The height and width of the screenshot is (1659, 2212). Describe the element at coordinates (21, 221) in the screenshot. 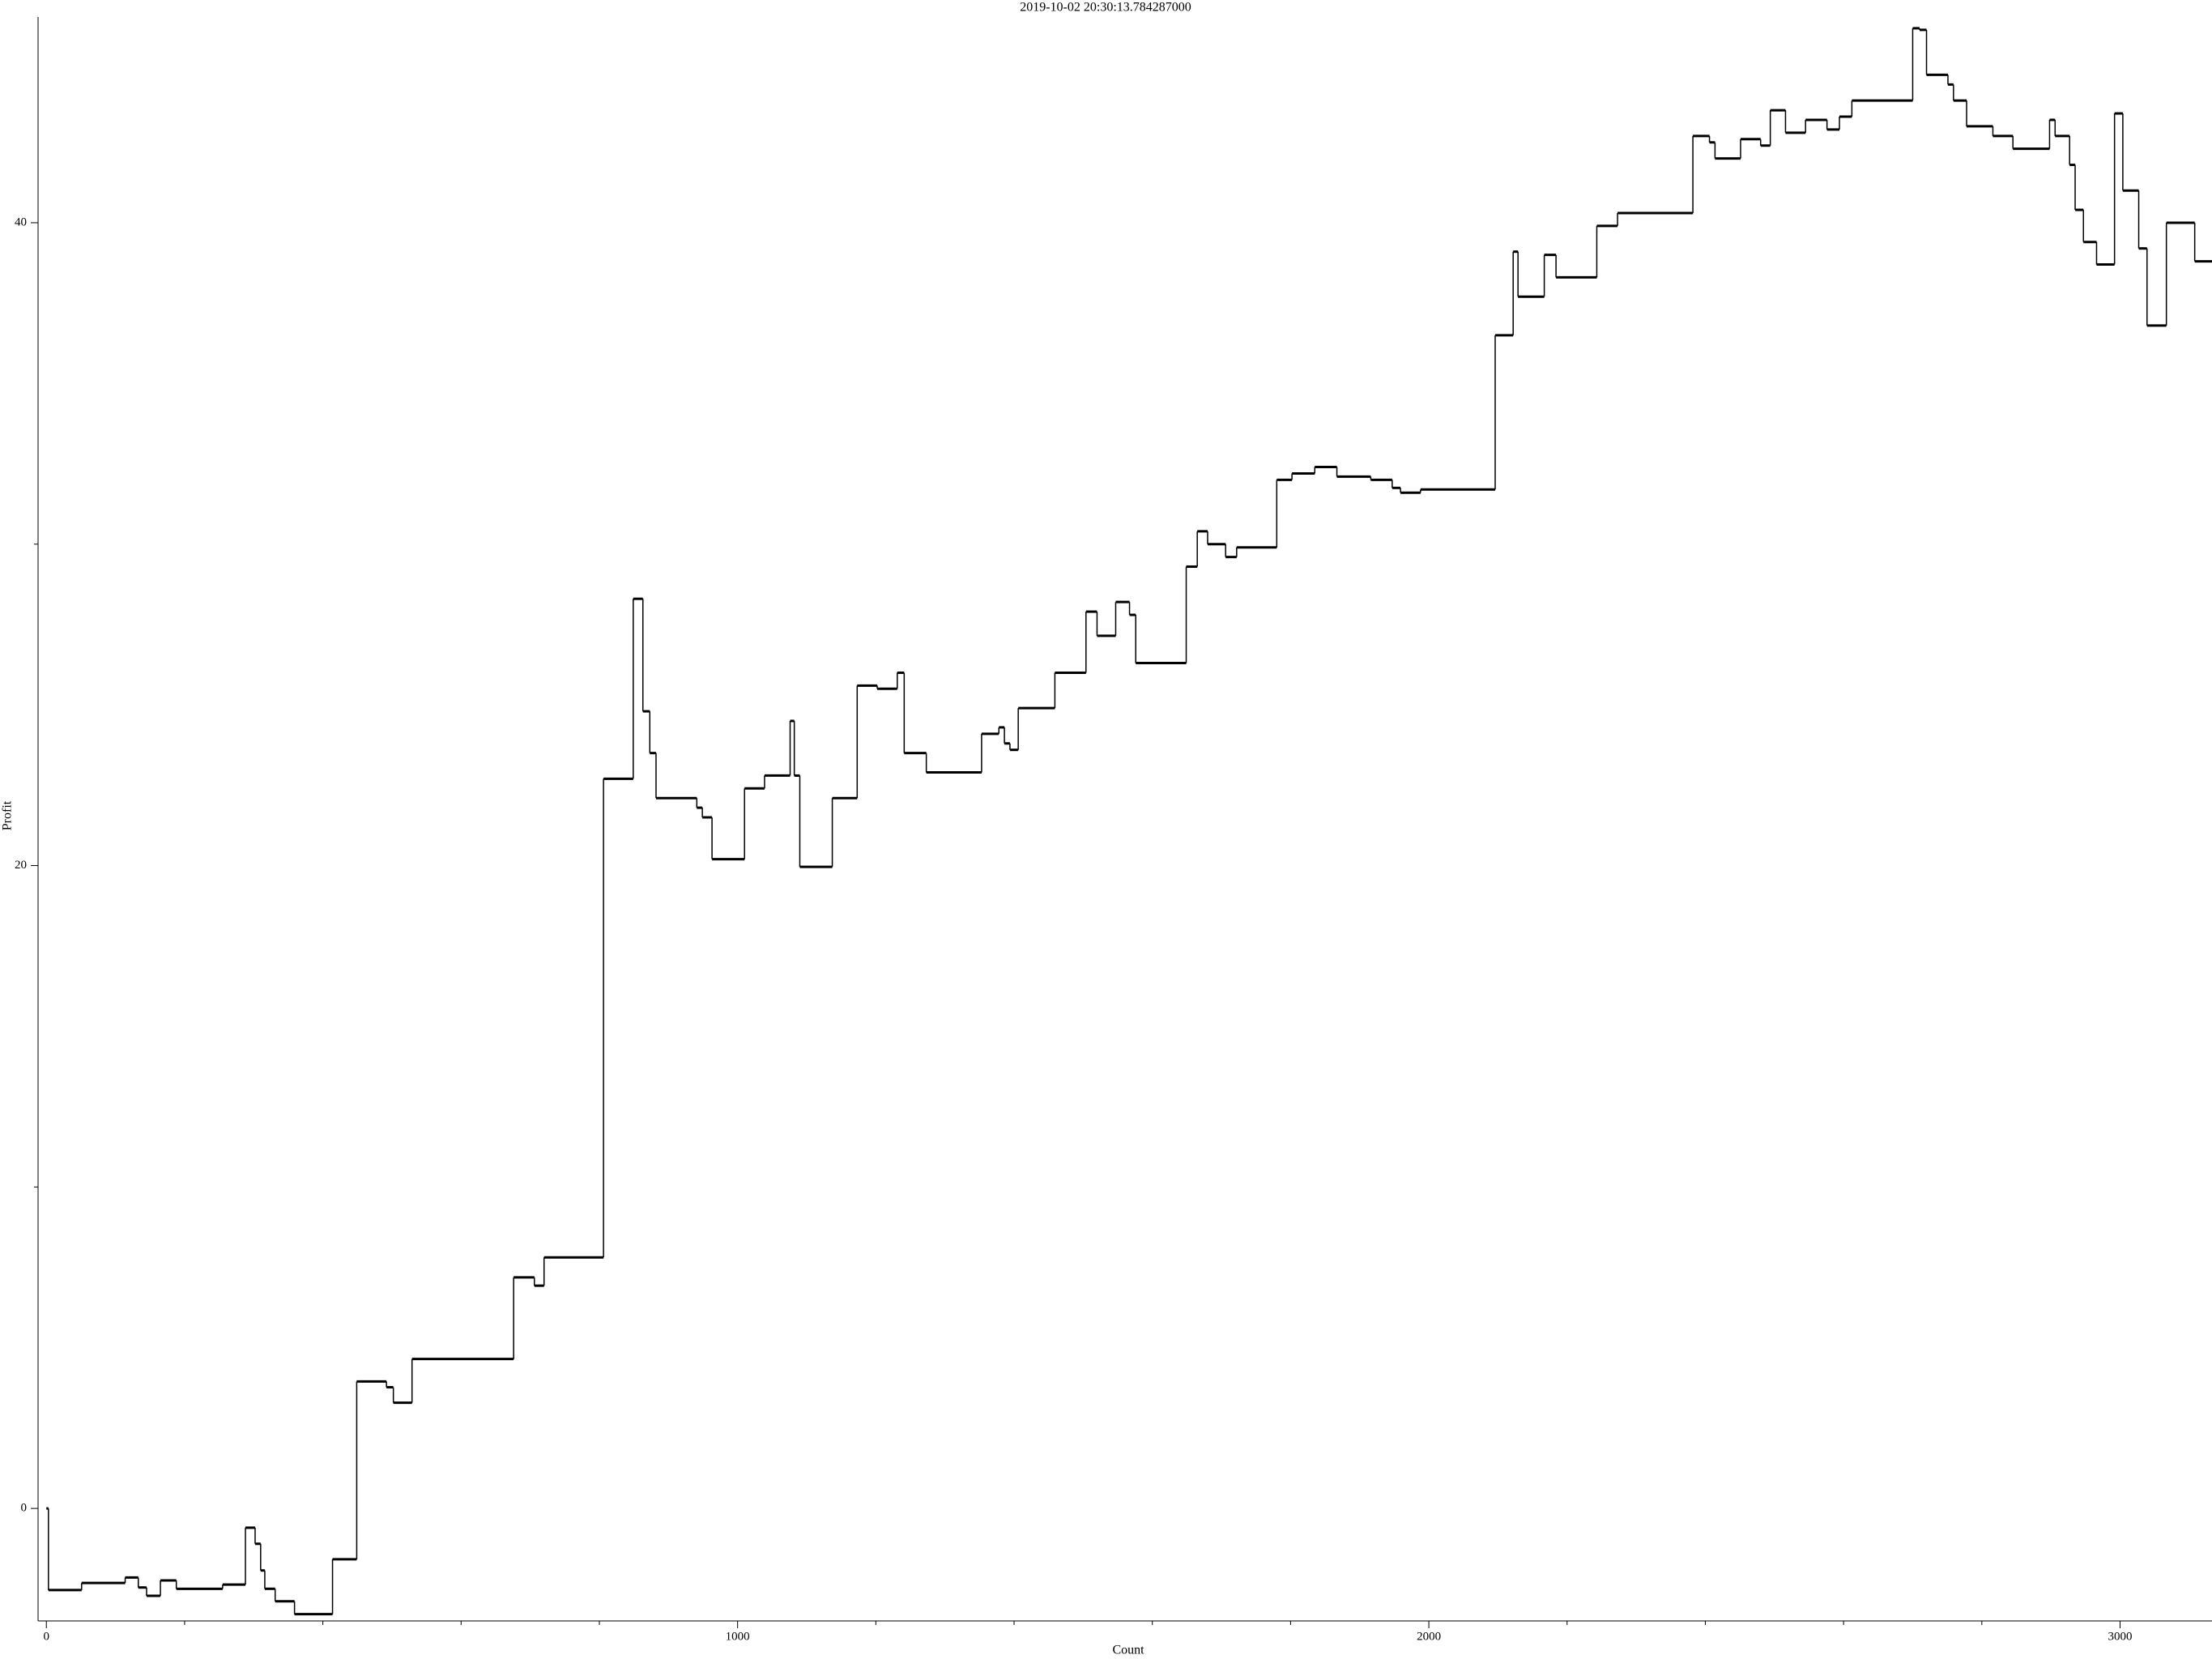

I see `y-tick-label: 40` at that location.